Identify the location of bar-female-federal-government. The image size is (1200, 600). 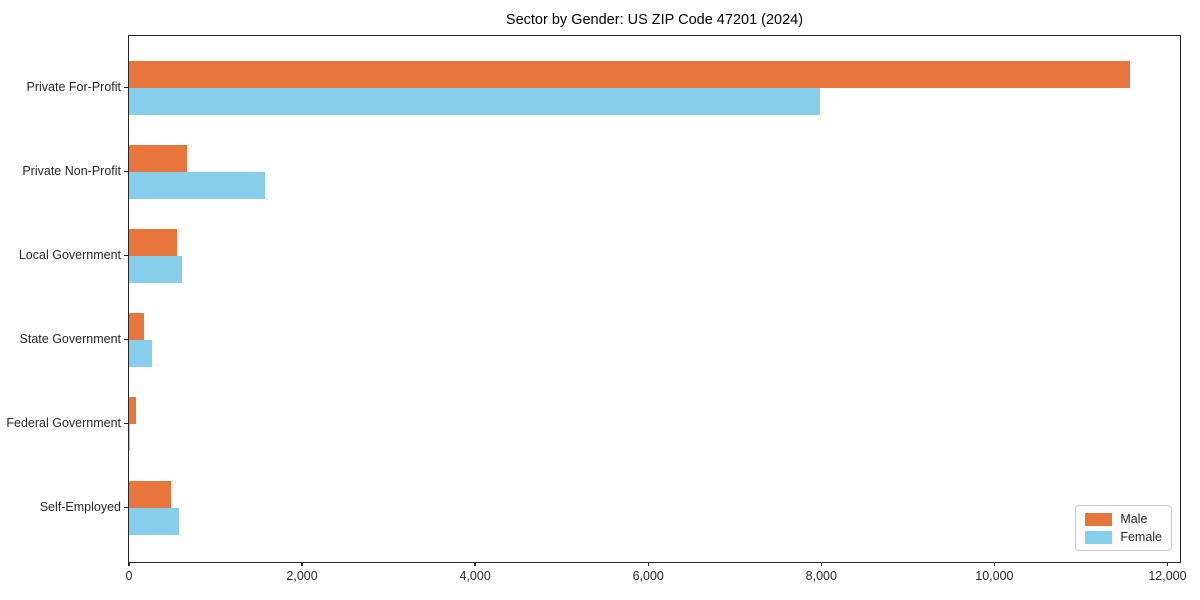
(130, 437).